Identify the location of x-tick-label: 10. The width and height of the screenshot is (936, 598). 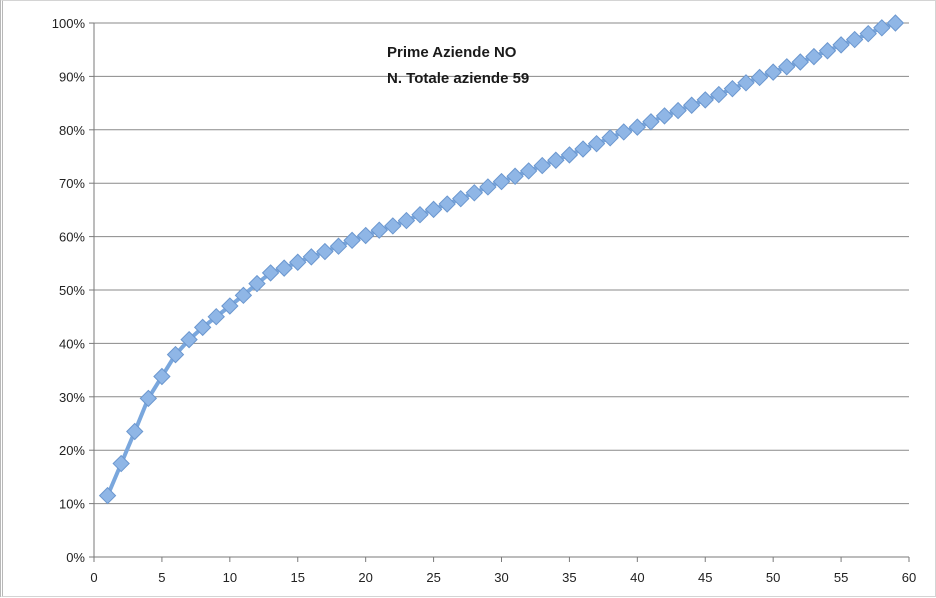
(230, 577).